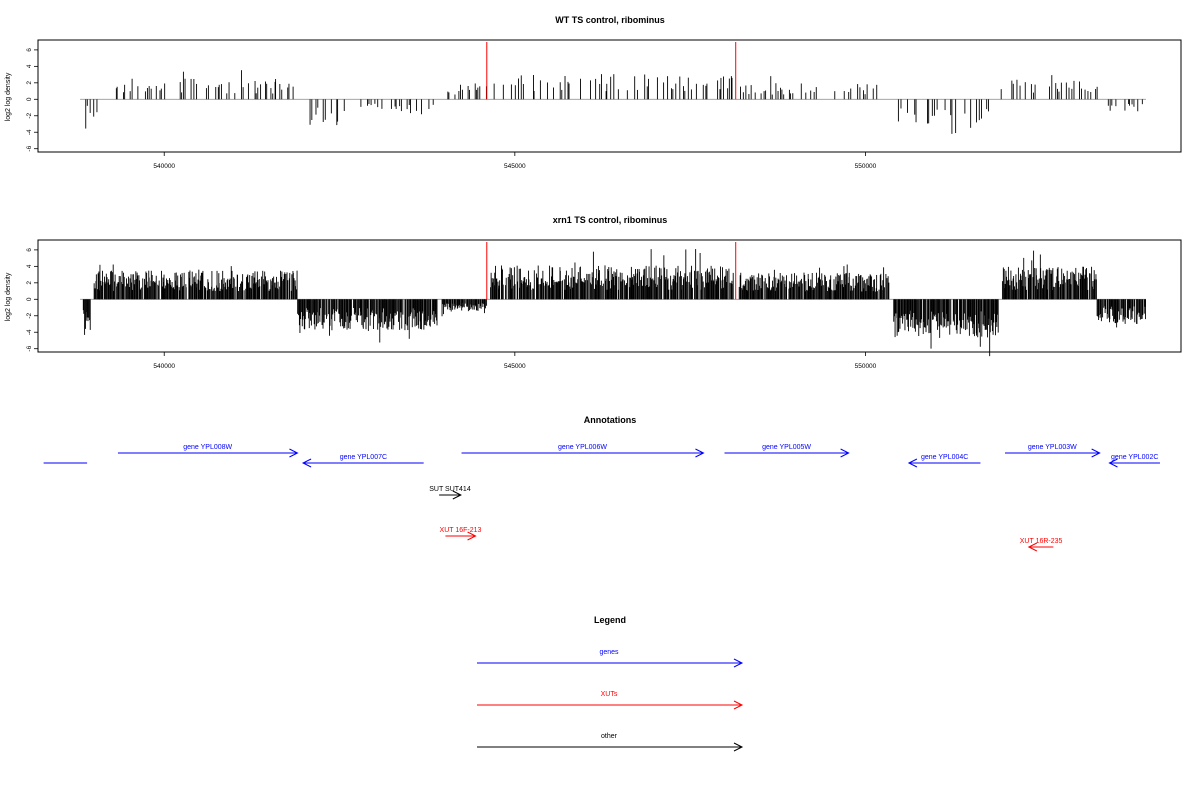  Describe the element at coordinates (29, 250) in the screenshot. I see `xrn1-y-tick-label: 6` at that location.